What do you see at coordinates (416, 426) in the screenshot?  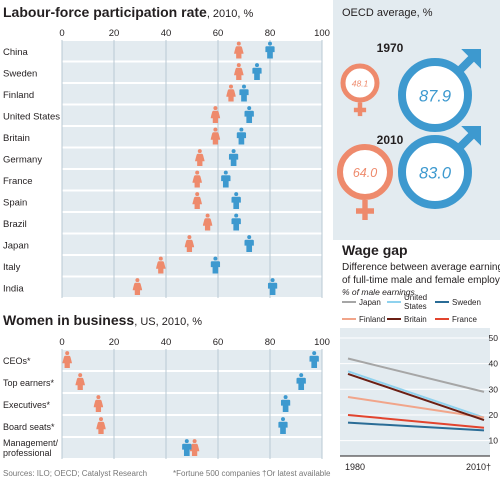 I see `wg-line-sweden` at bounding box center [416, 426].